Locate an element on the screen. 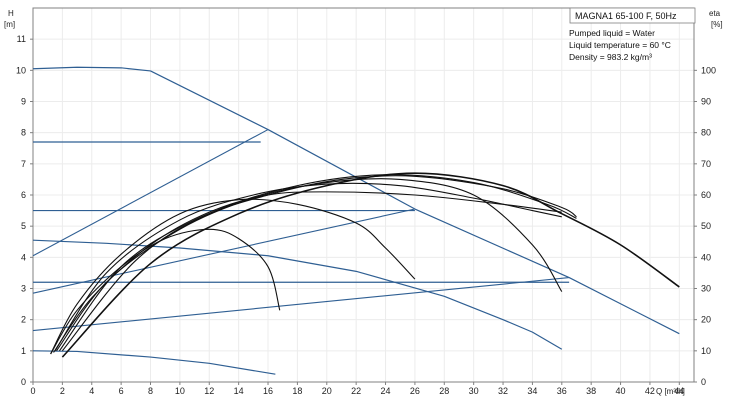  x-axis-label: Q [m³/h] is located at coordinates (670, 391).